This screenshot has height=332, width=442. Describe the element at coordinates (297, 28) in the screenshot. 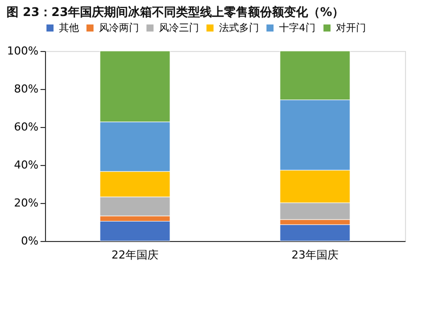

I see `legend-label: 十字4门` at that location.